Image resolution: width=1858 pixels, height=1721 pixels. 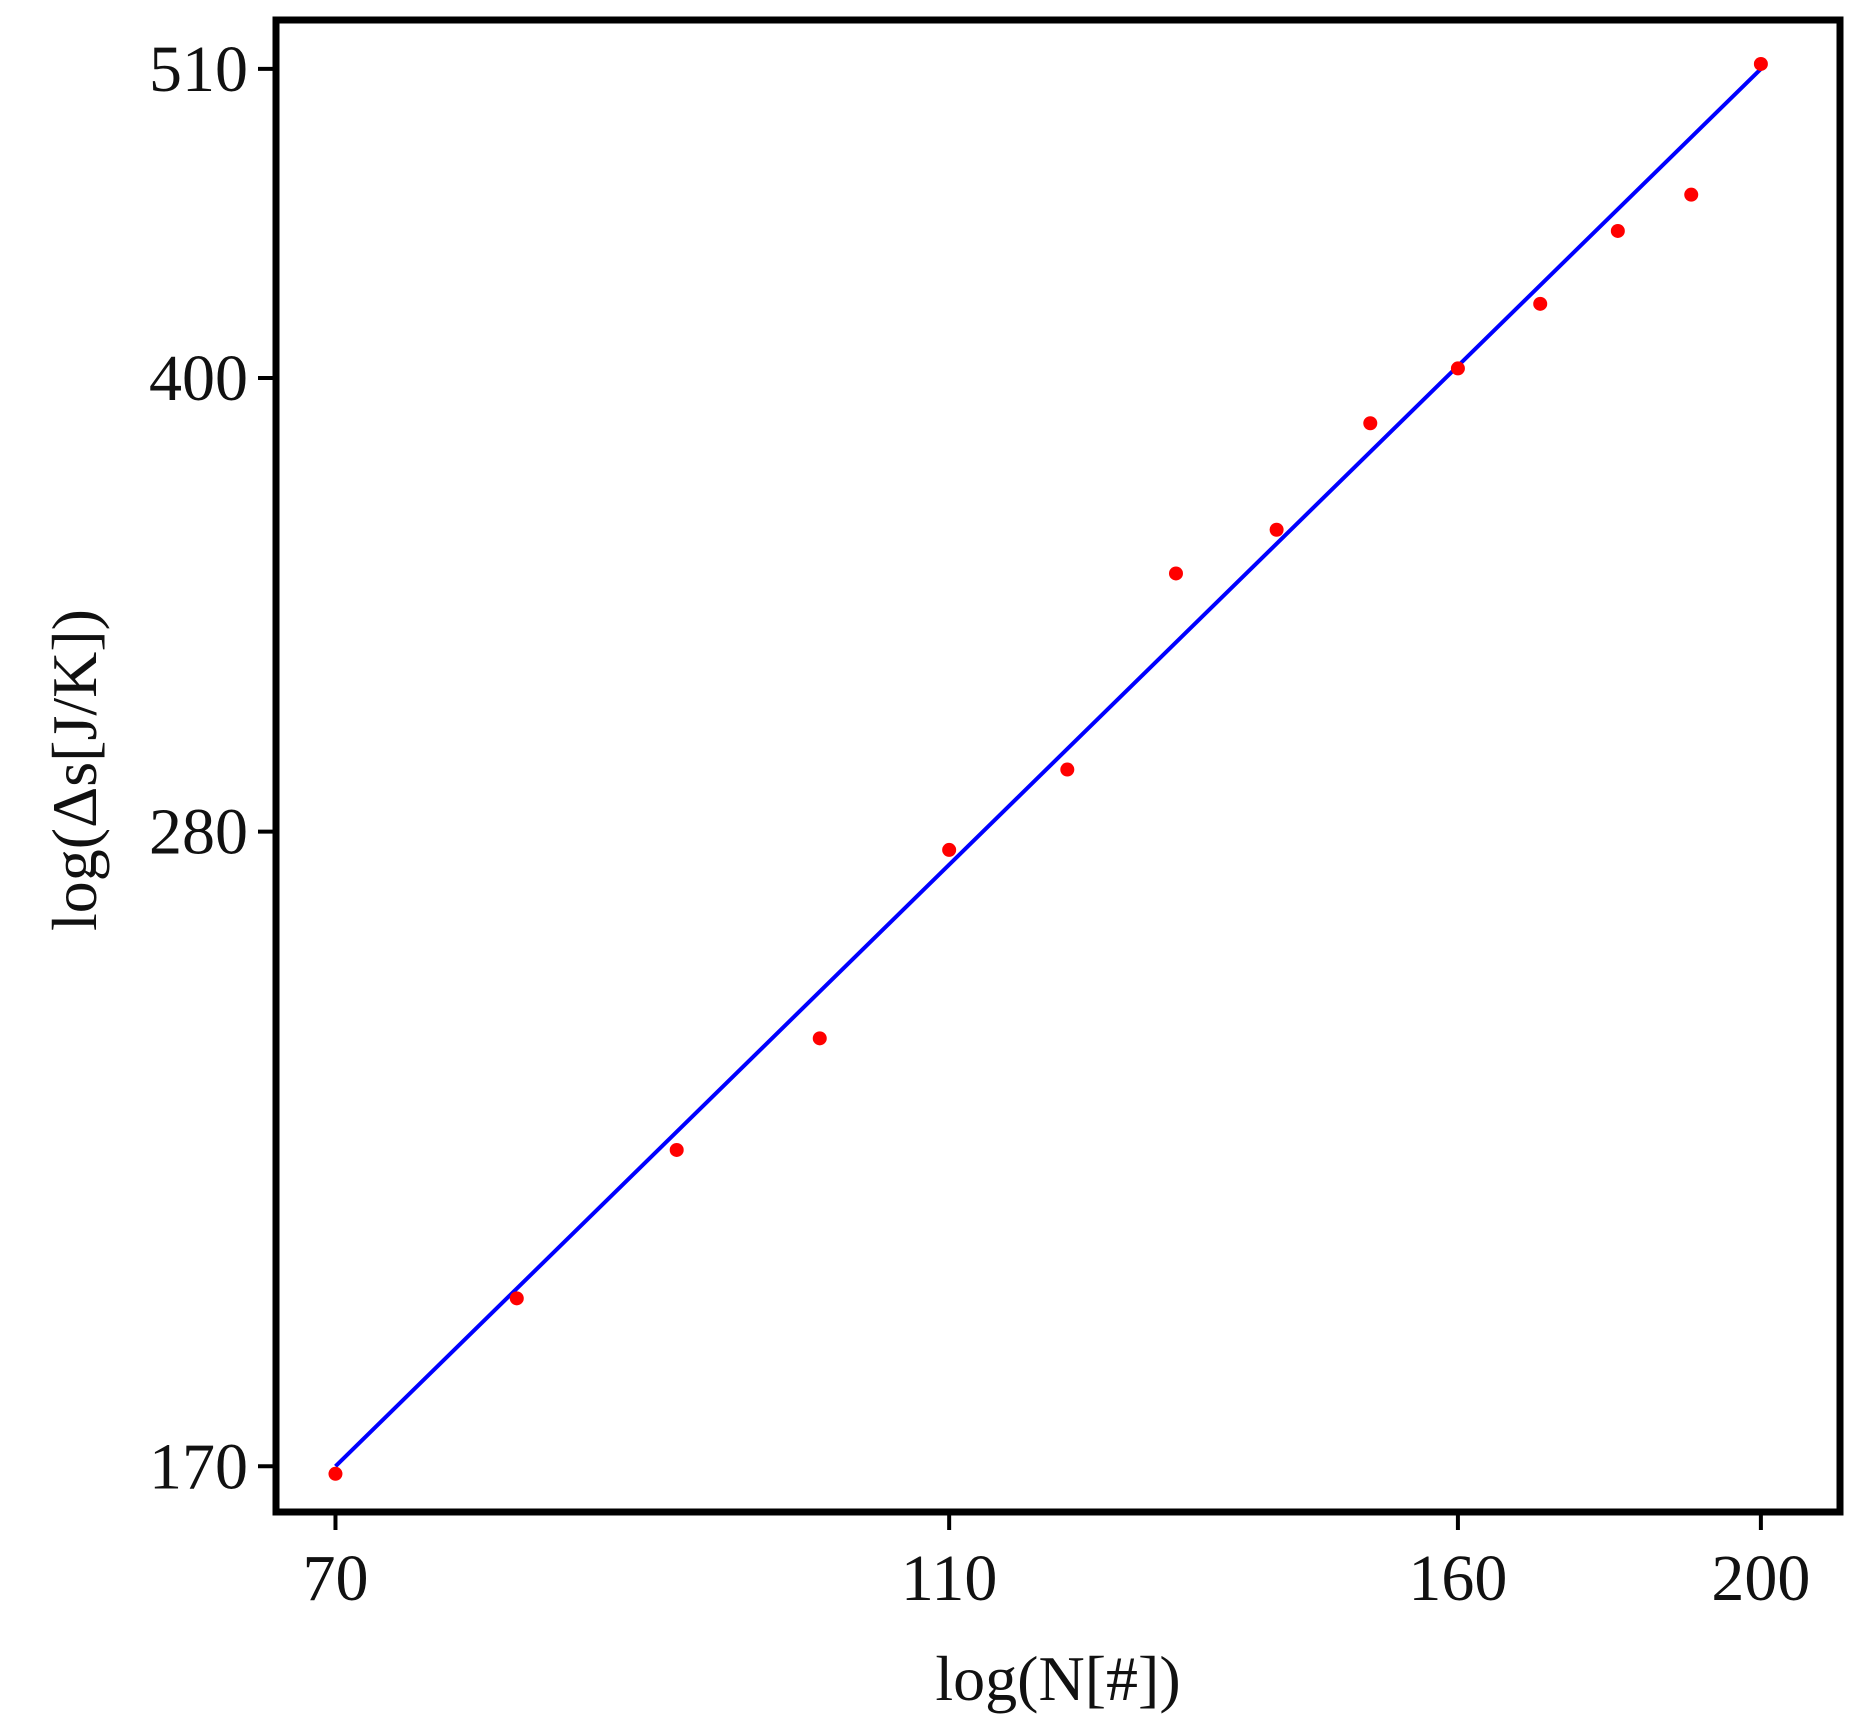 What do you see at coordinates (198, 378) in the screenshot?
I see `y-tick-label: 400` at bounding box center [198, 378].